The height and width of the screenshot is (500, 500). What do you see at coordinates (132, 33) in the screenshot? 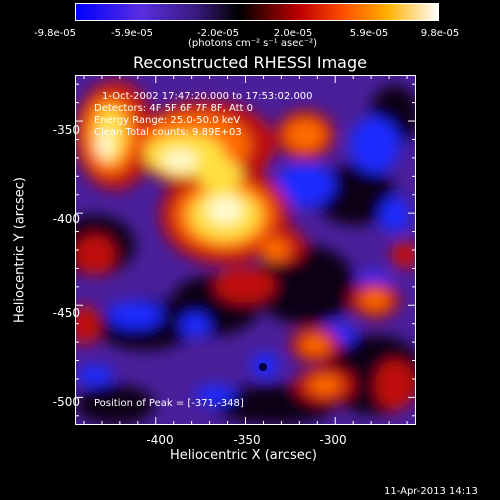
I see `colorbar-tick: -5.9e-05` at bounding box center [132, 33].